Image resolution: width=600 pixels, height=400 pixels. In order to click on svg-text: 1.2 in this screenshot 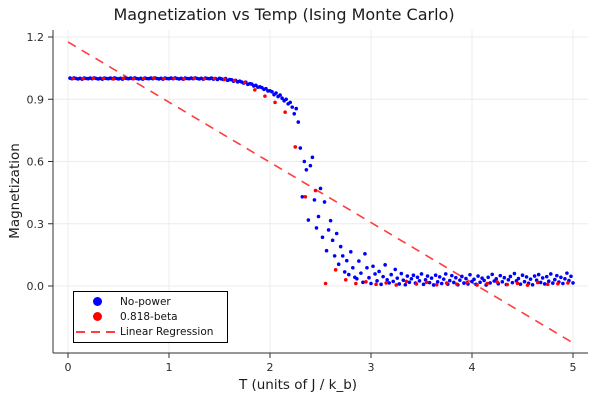, I will do `click(36, 37)`.